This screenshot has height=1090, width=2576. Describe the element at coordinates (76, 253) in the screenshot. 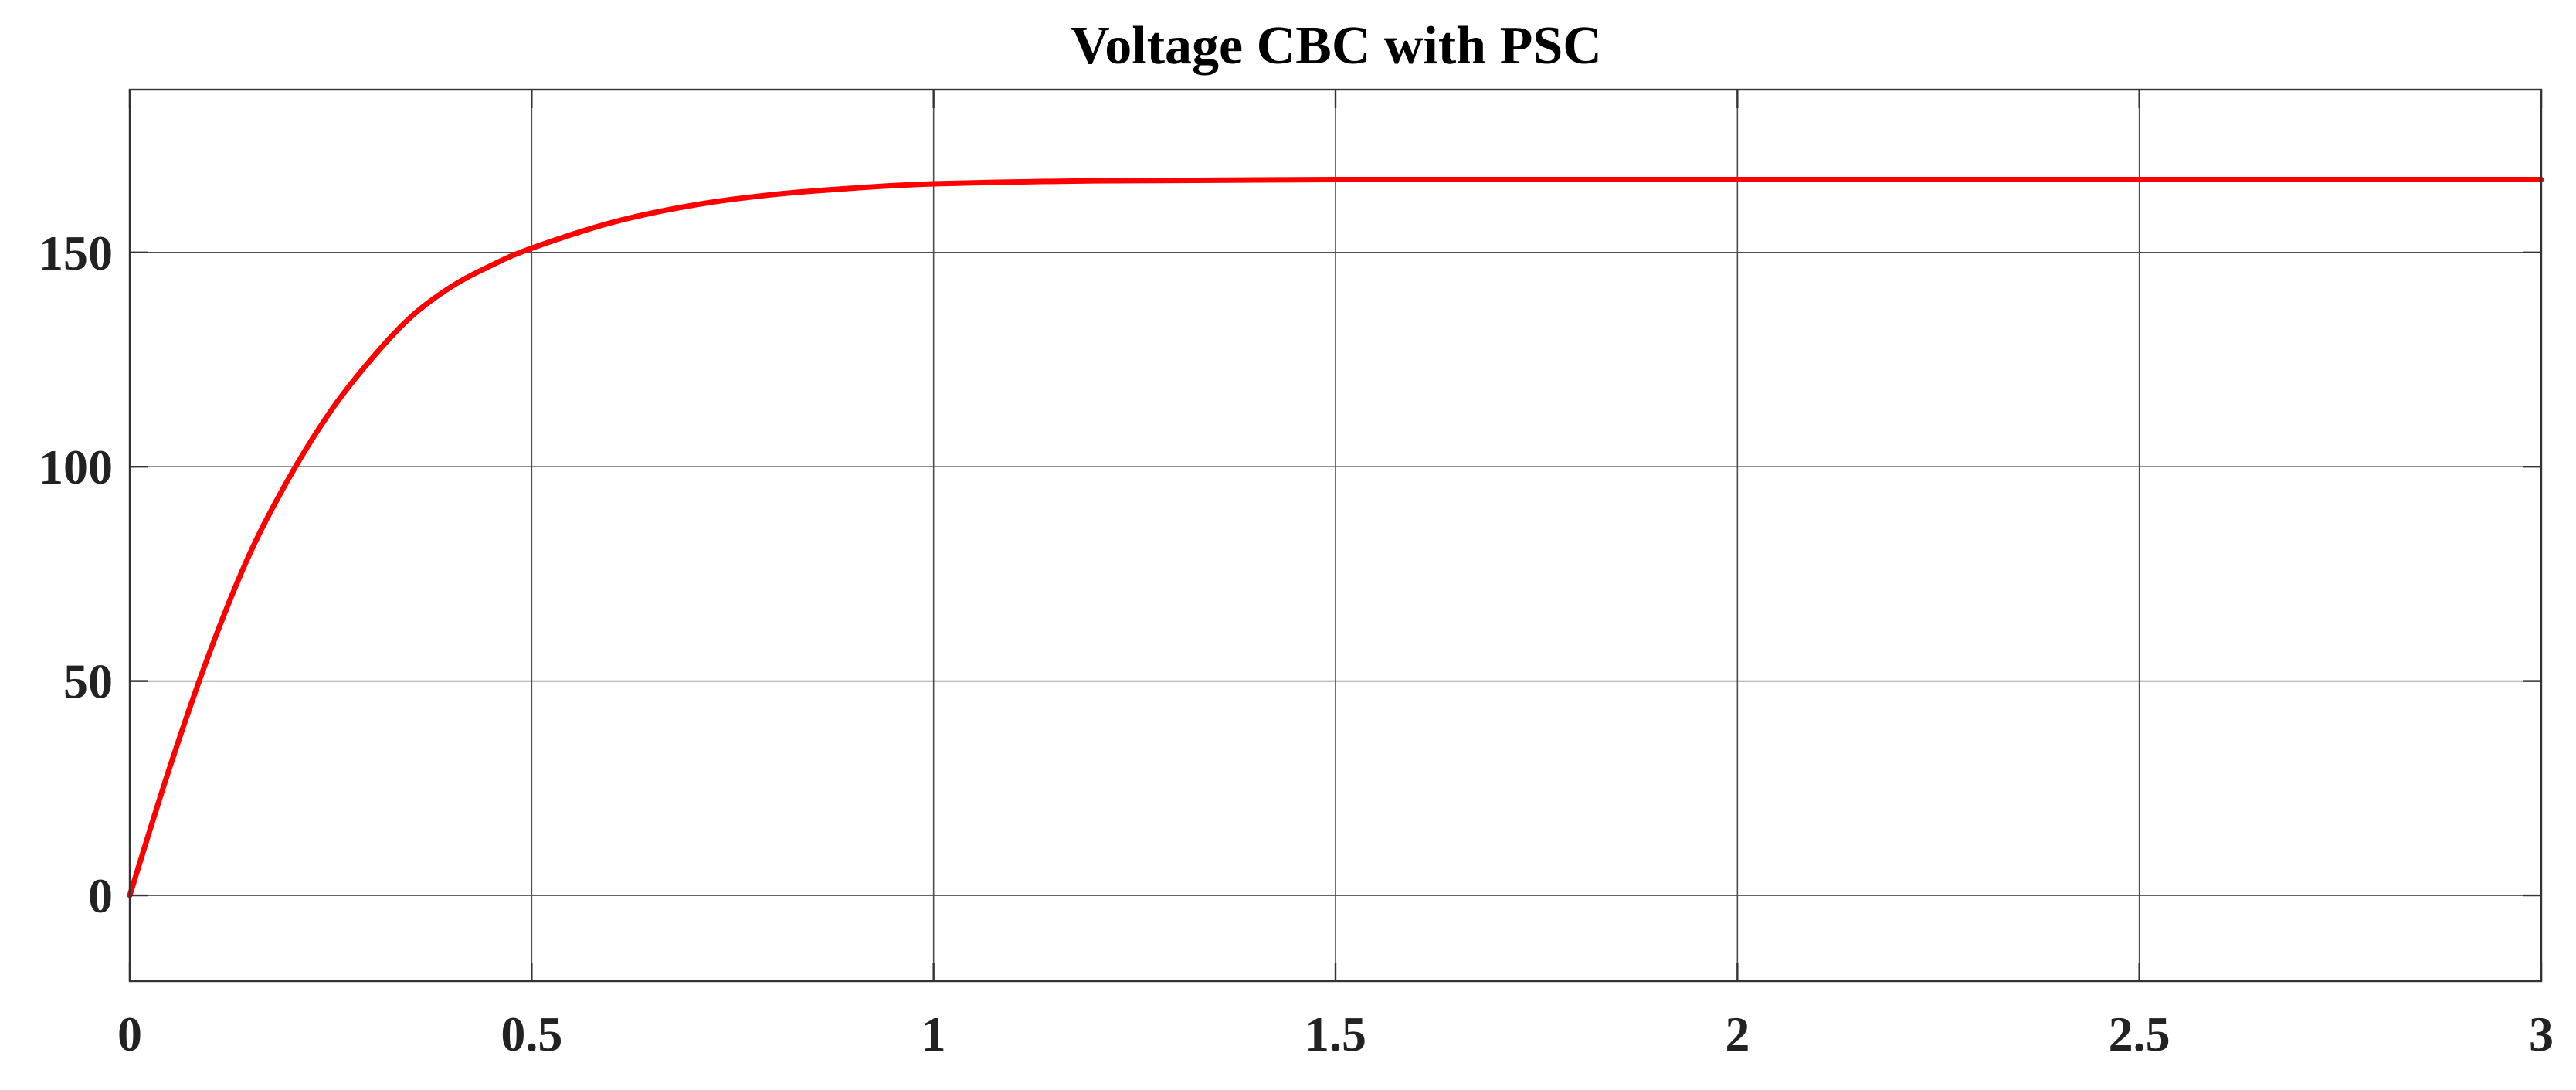

I see `y-tick-label: 150` at that location.